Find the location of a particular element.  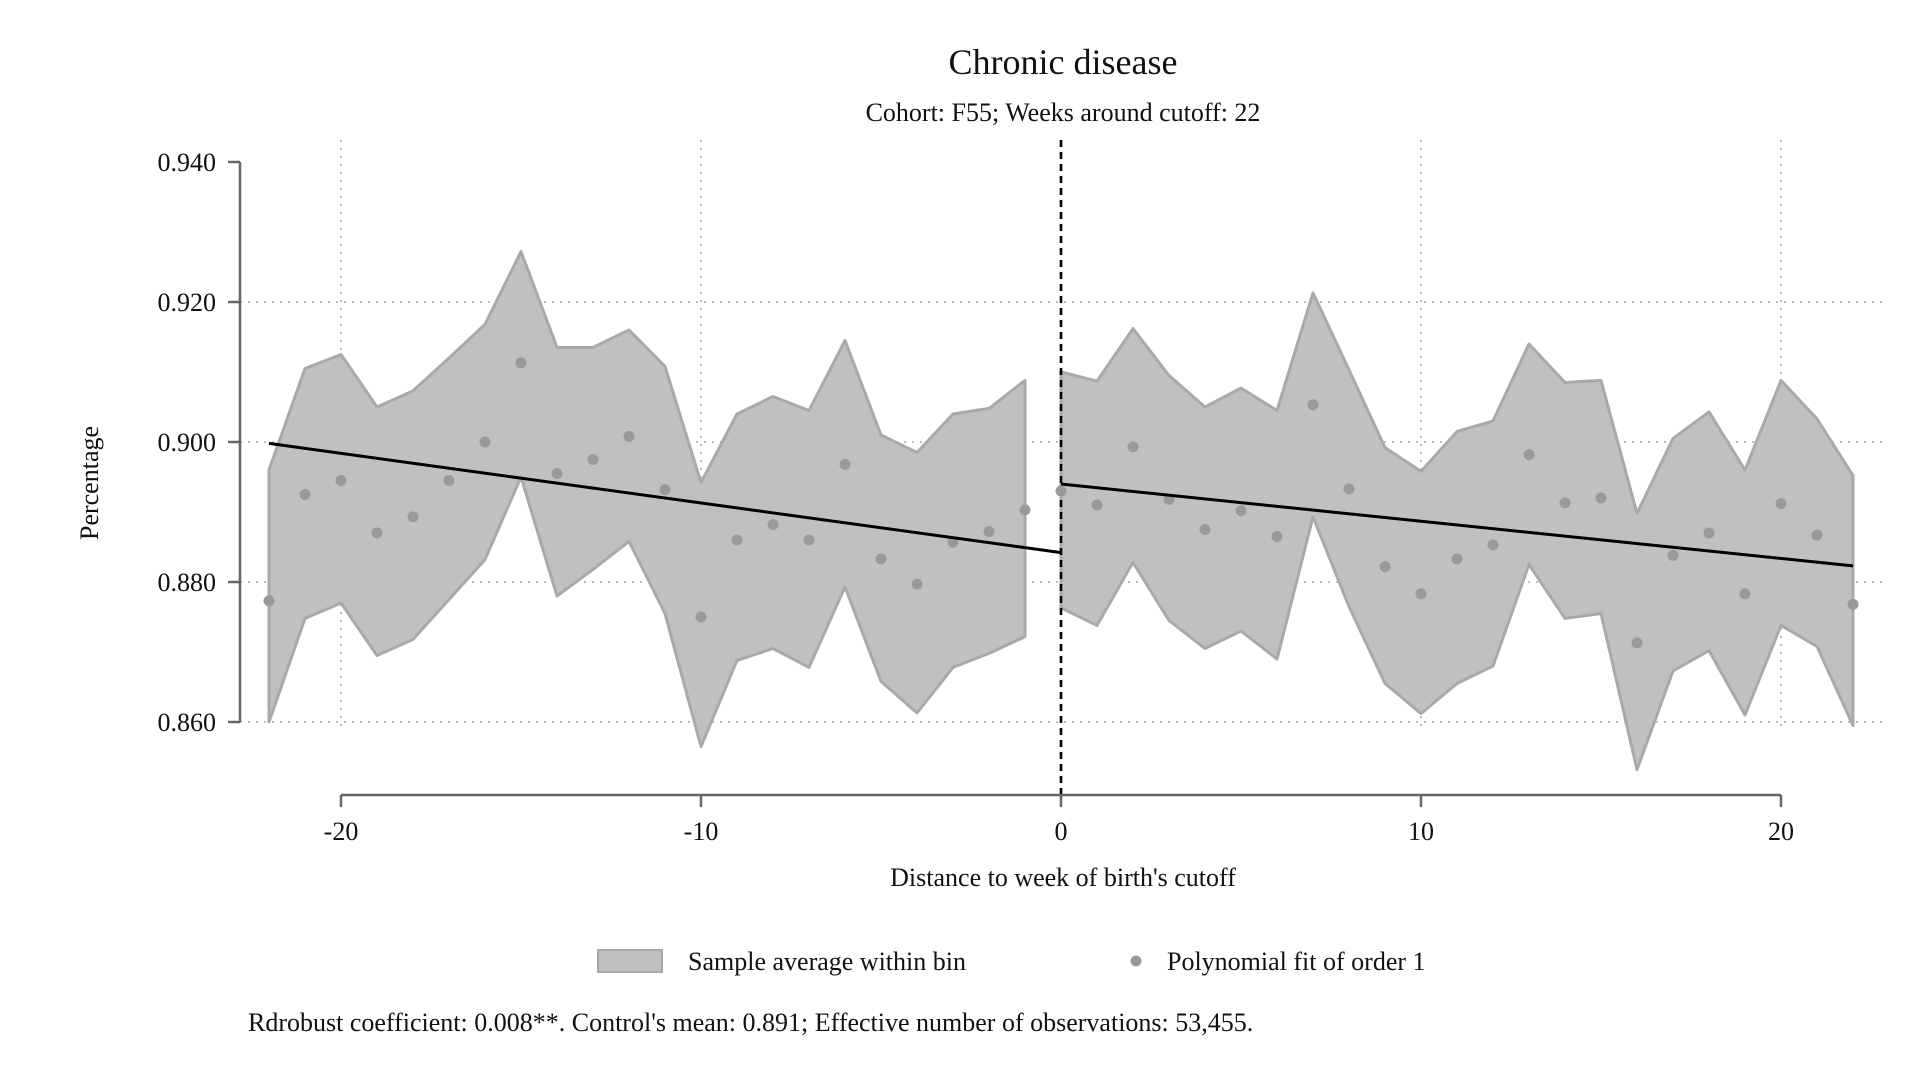

y-axis-label: Percentage is located at coordinates (89, 483).